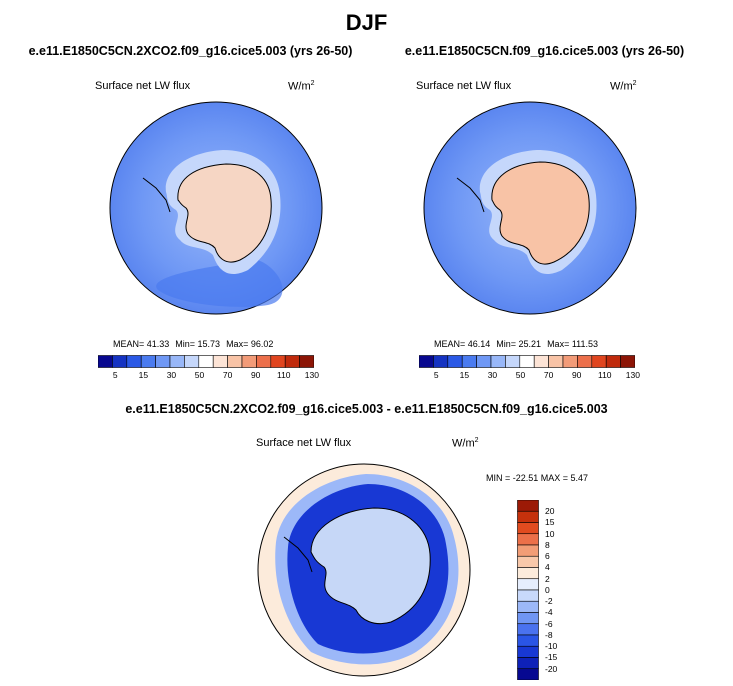  I want to click on panel-2-tick: 130, so click(632, 375).